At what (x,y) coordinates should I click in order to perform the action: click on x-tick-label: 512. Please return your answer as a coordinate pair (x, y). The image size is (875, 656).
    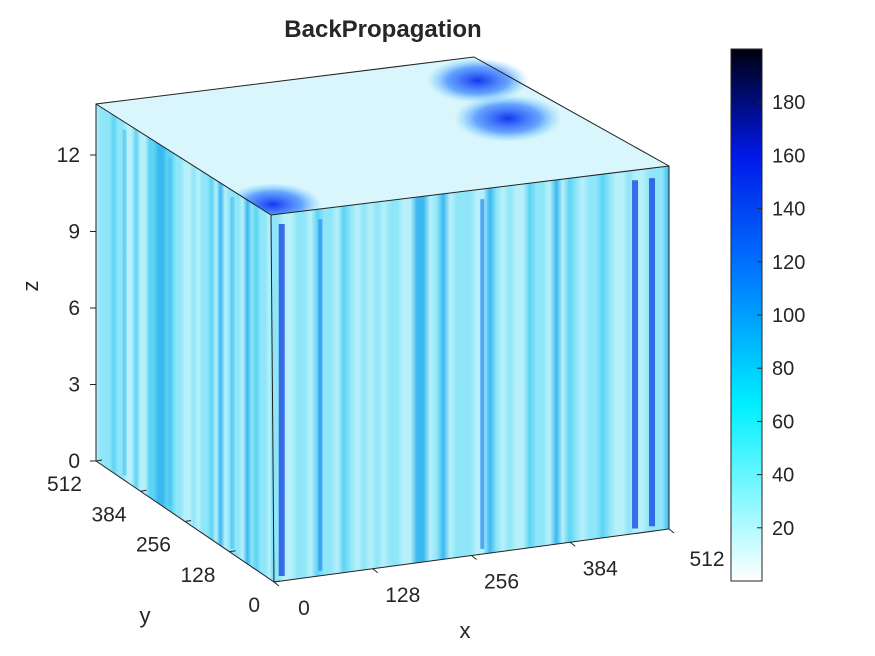
    Looking at the image, I should click on (706, 559).